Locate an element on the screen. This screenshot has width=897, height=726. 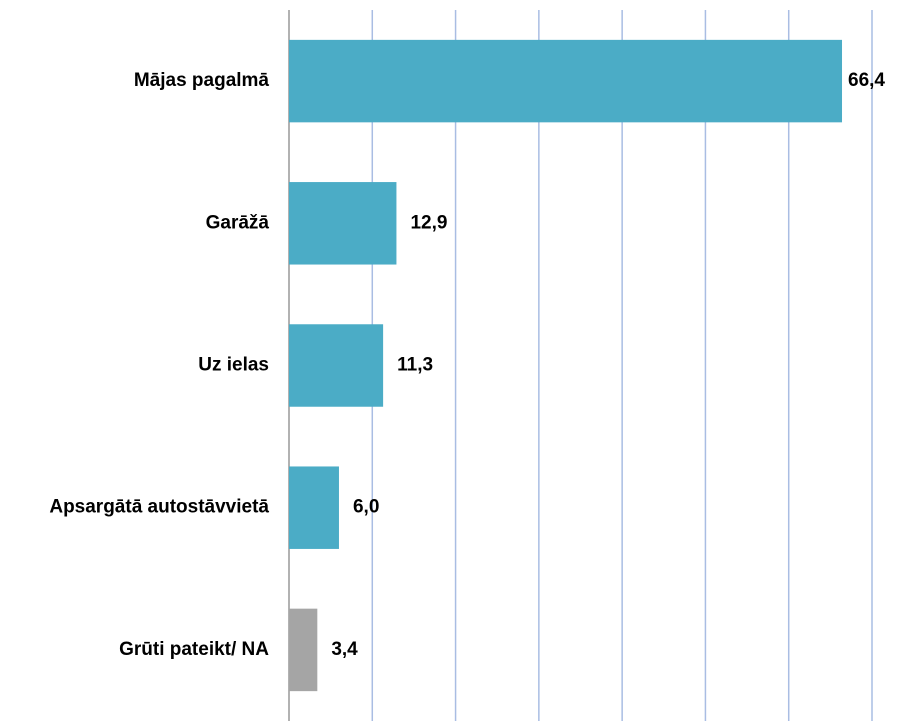
value-label: 12,9 is located at coordinates (428, 222).